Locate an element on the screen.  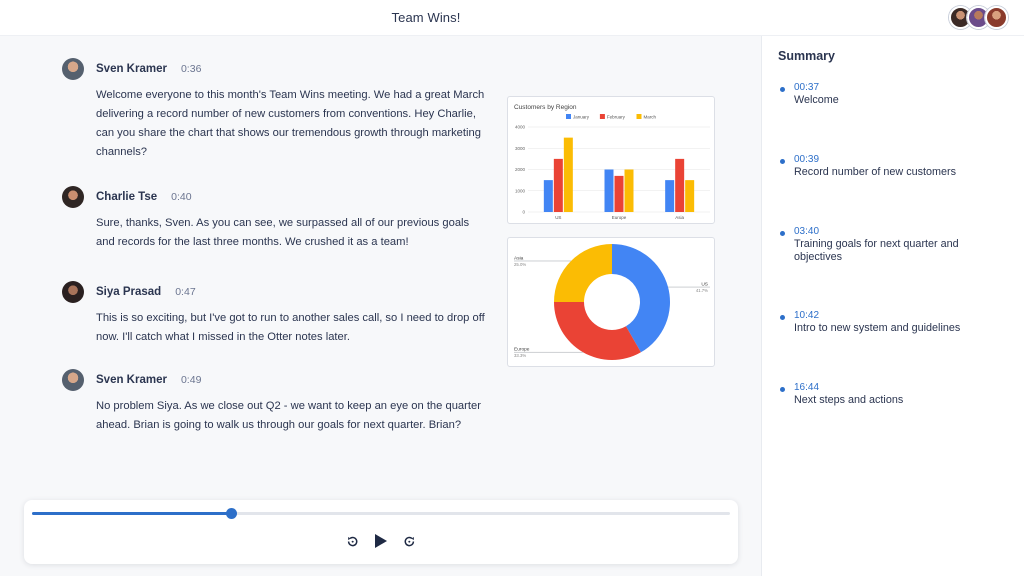
summary-text: Record number of new customers is located at coordinates (875, 172).